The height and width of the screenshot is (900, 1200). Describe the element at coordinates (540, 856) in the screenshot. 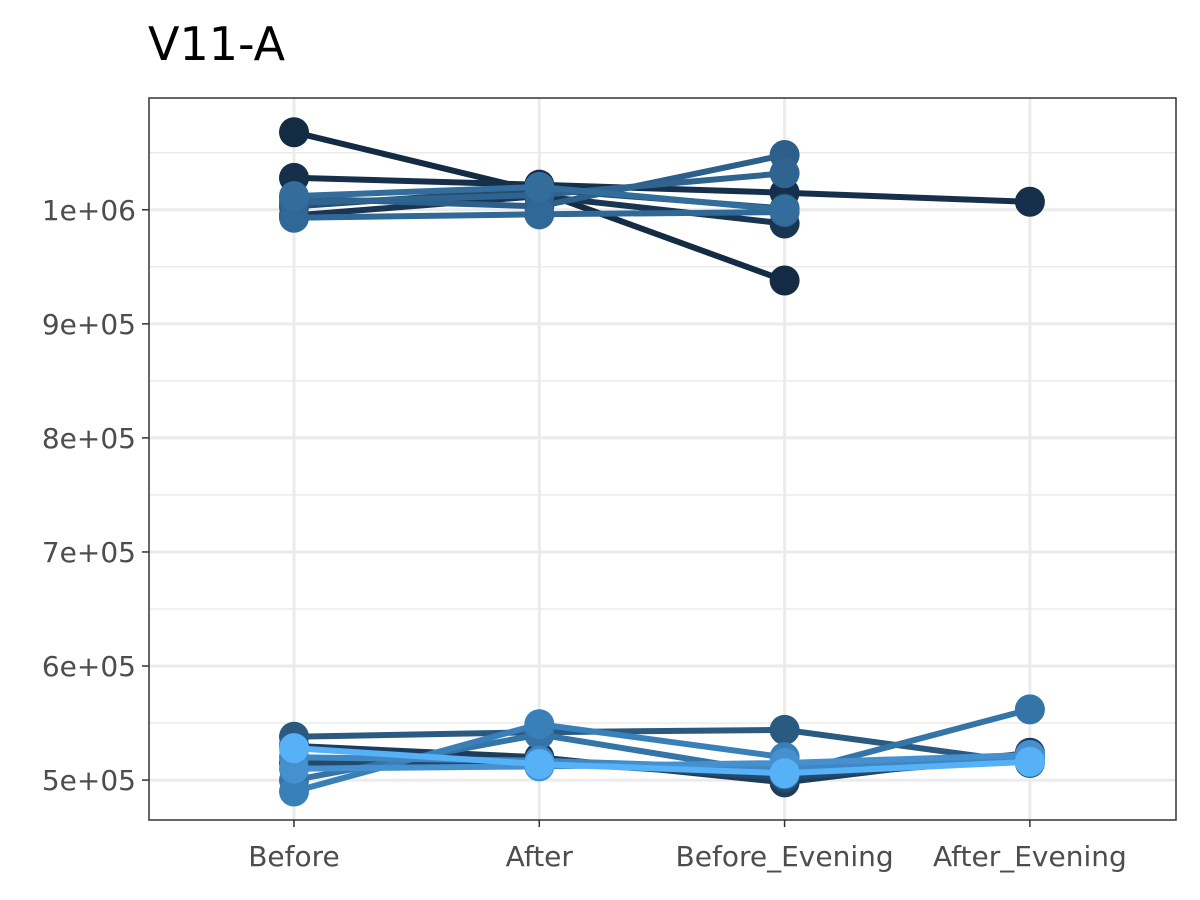

I see `x-tick-label: After` at that location.